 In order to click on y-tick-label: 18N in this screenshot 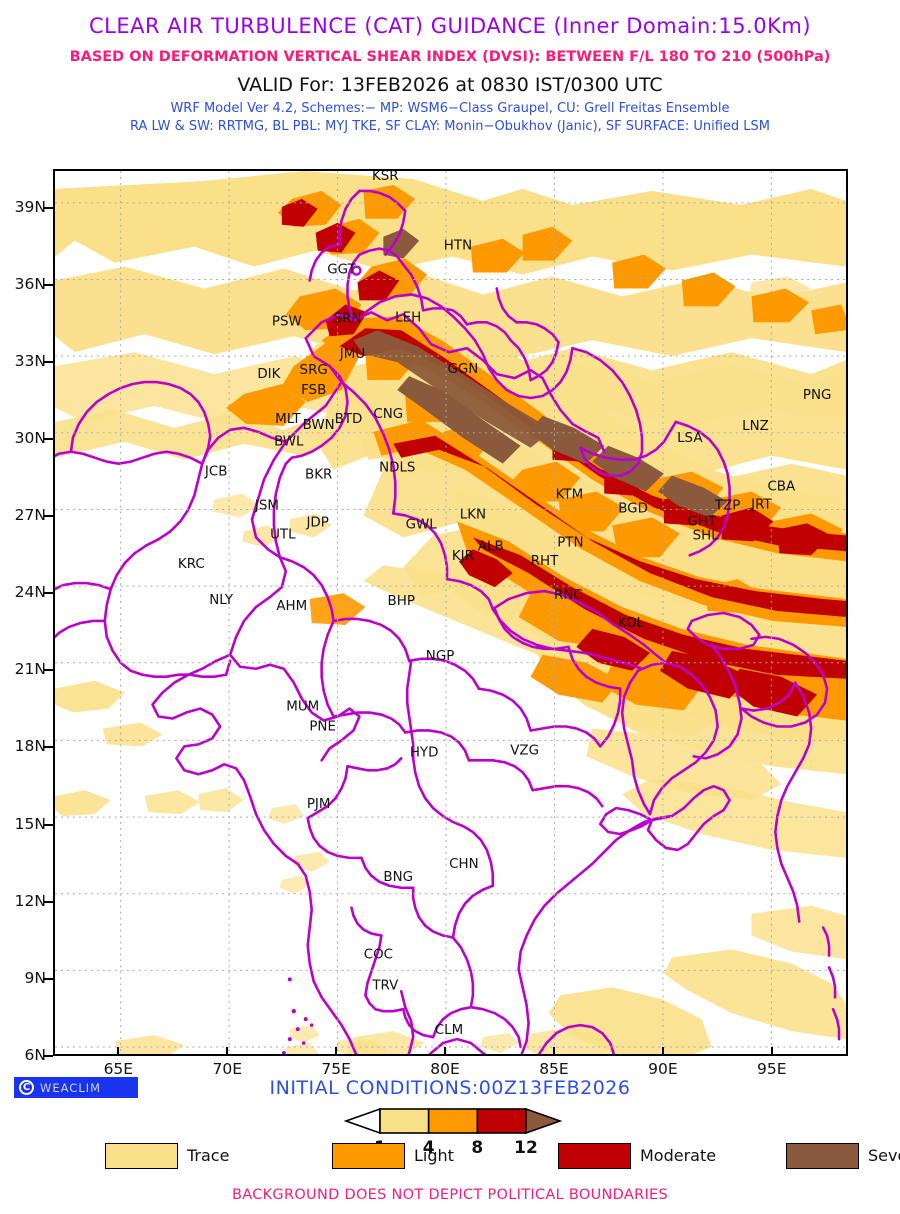, I will do `click(30, 746)`.